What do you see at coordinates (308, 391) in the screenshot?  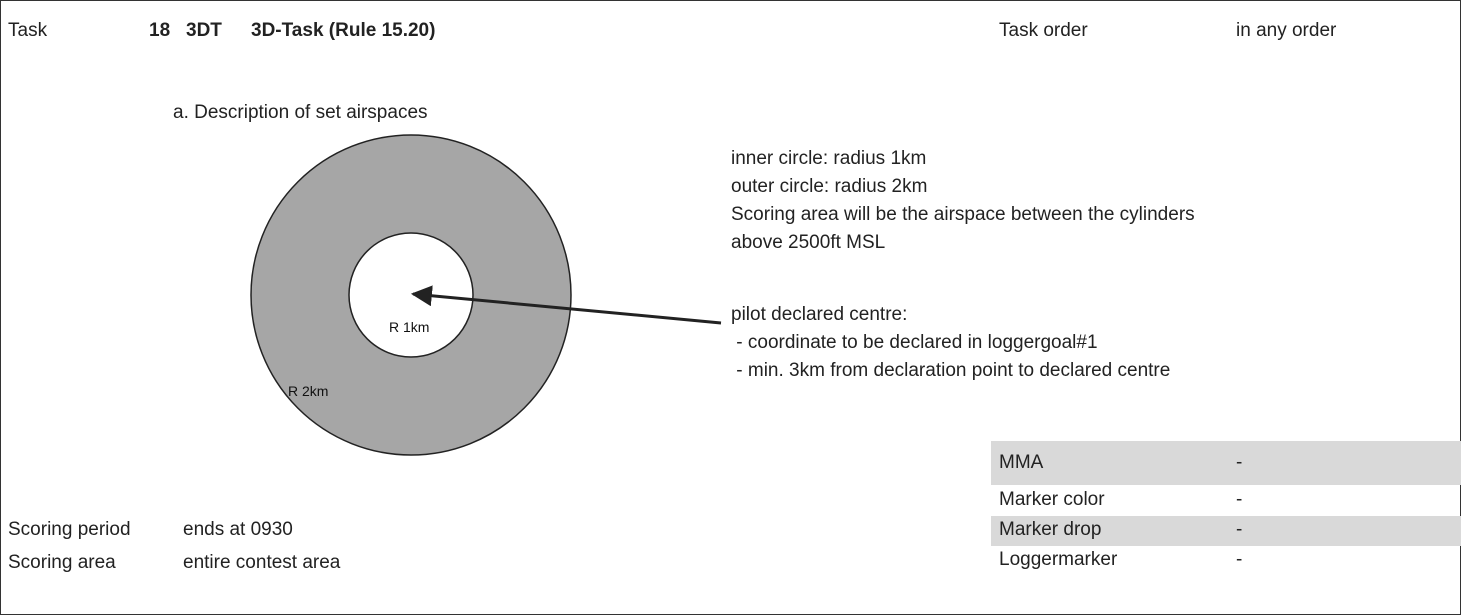 I see `outer-label: R 2km` at bounding box center [308, 391].